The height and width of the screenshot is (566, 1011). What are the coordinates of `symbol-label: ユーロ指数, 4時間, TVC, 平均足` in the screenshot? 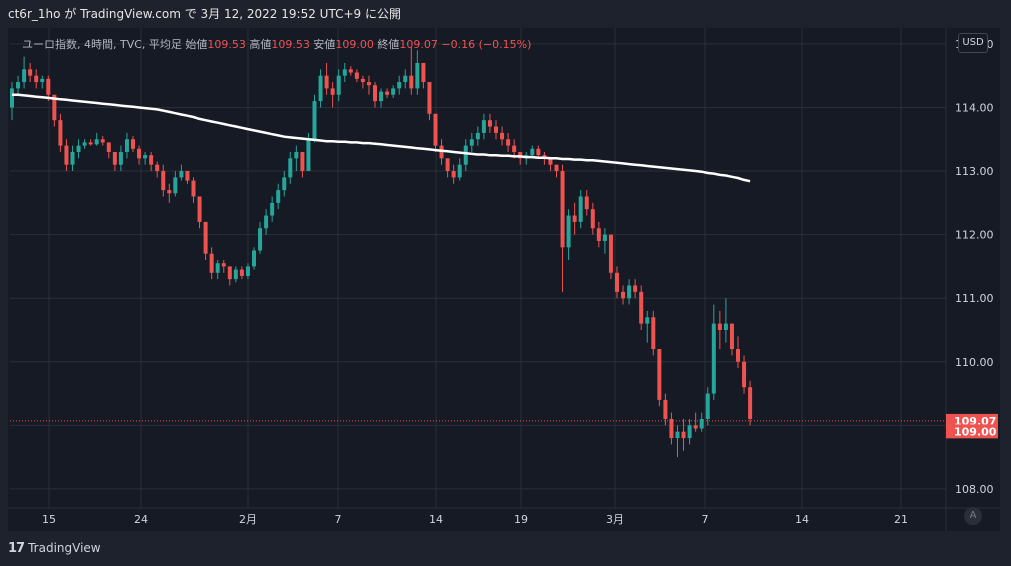 It's located at (102, 44).